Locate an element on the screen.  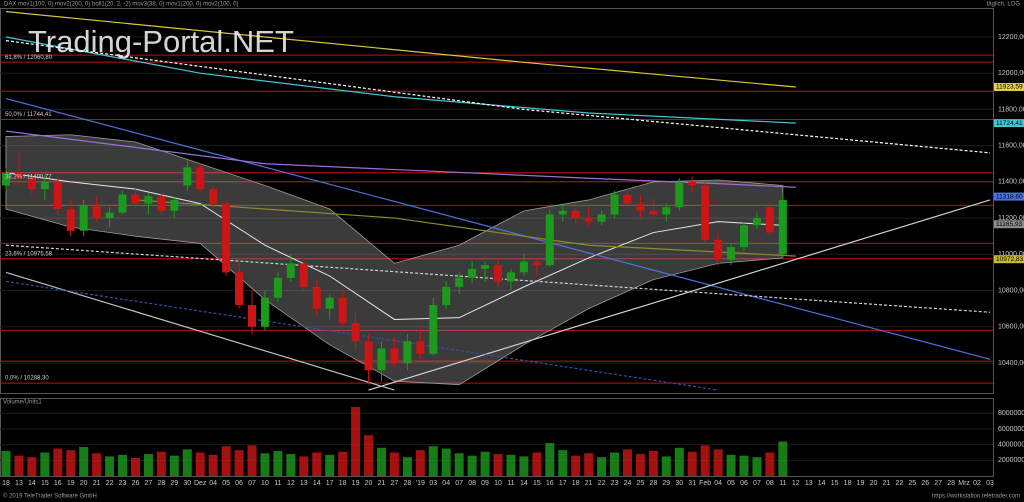
y-tick-label: 10600,00 is located at coordinates (1011, 327).